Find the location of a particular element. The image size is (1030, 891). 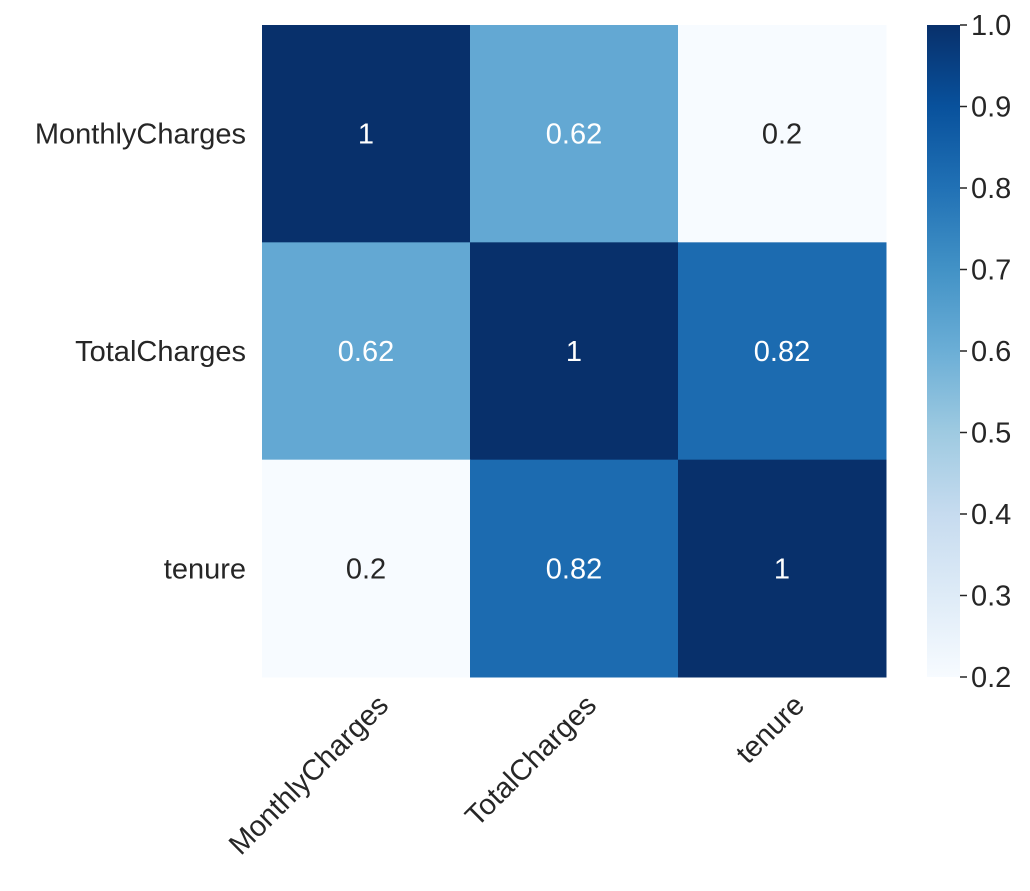

heatmap-cell-tenure-tenure is located at coordinates (782, 568).